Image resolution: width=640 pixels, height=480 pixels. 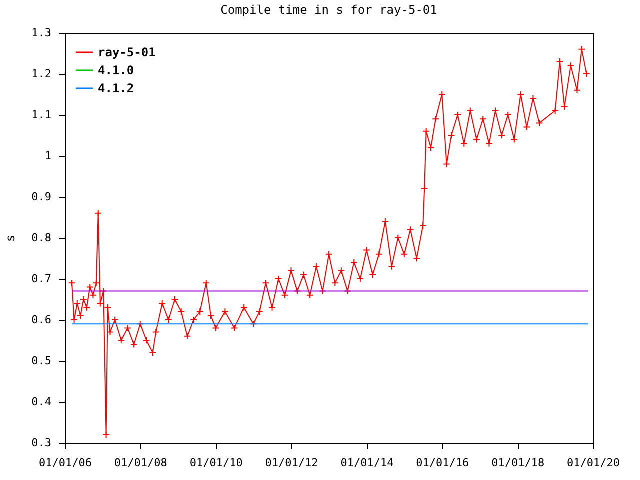 What do you see at coordinates (65, 463) in the screenshot?
I see `x-tick-label: 01/01/06` at bounding box center [65, 463].